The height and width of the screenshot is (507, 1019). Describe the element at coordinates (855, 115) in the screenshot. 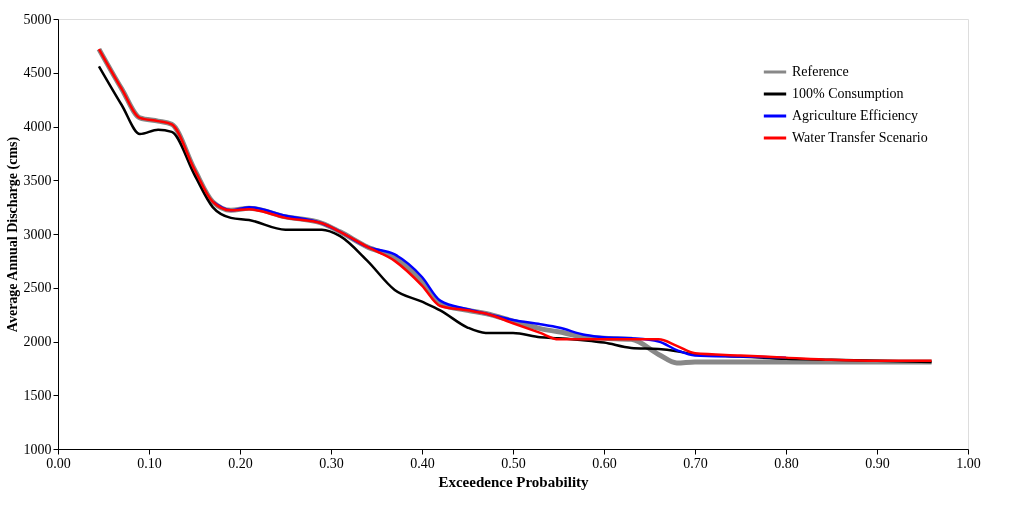

I see `legend-label: Agriculture Efficiency` at that location.